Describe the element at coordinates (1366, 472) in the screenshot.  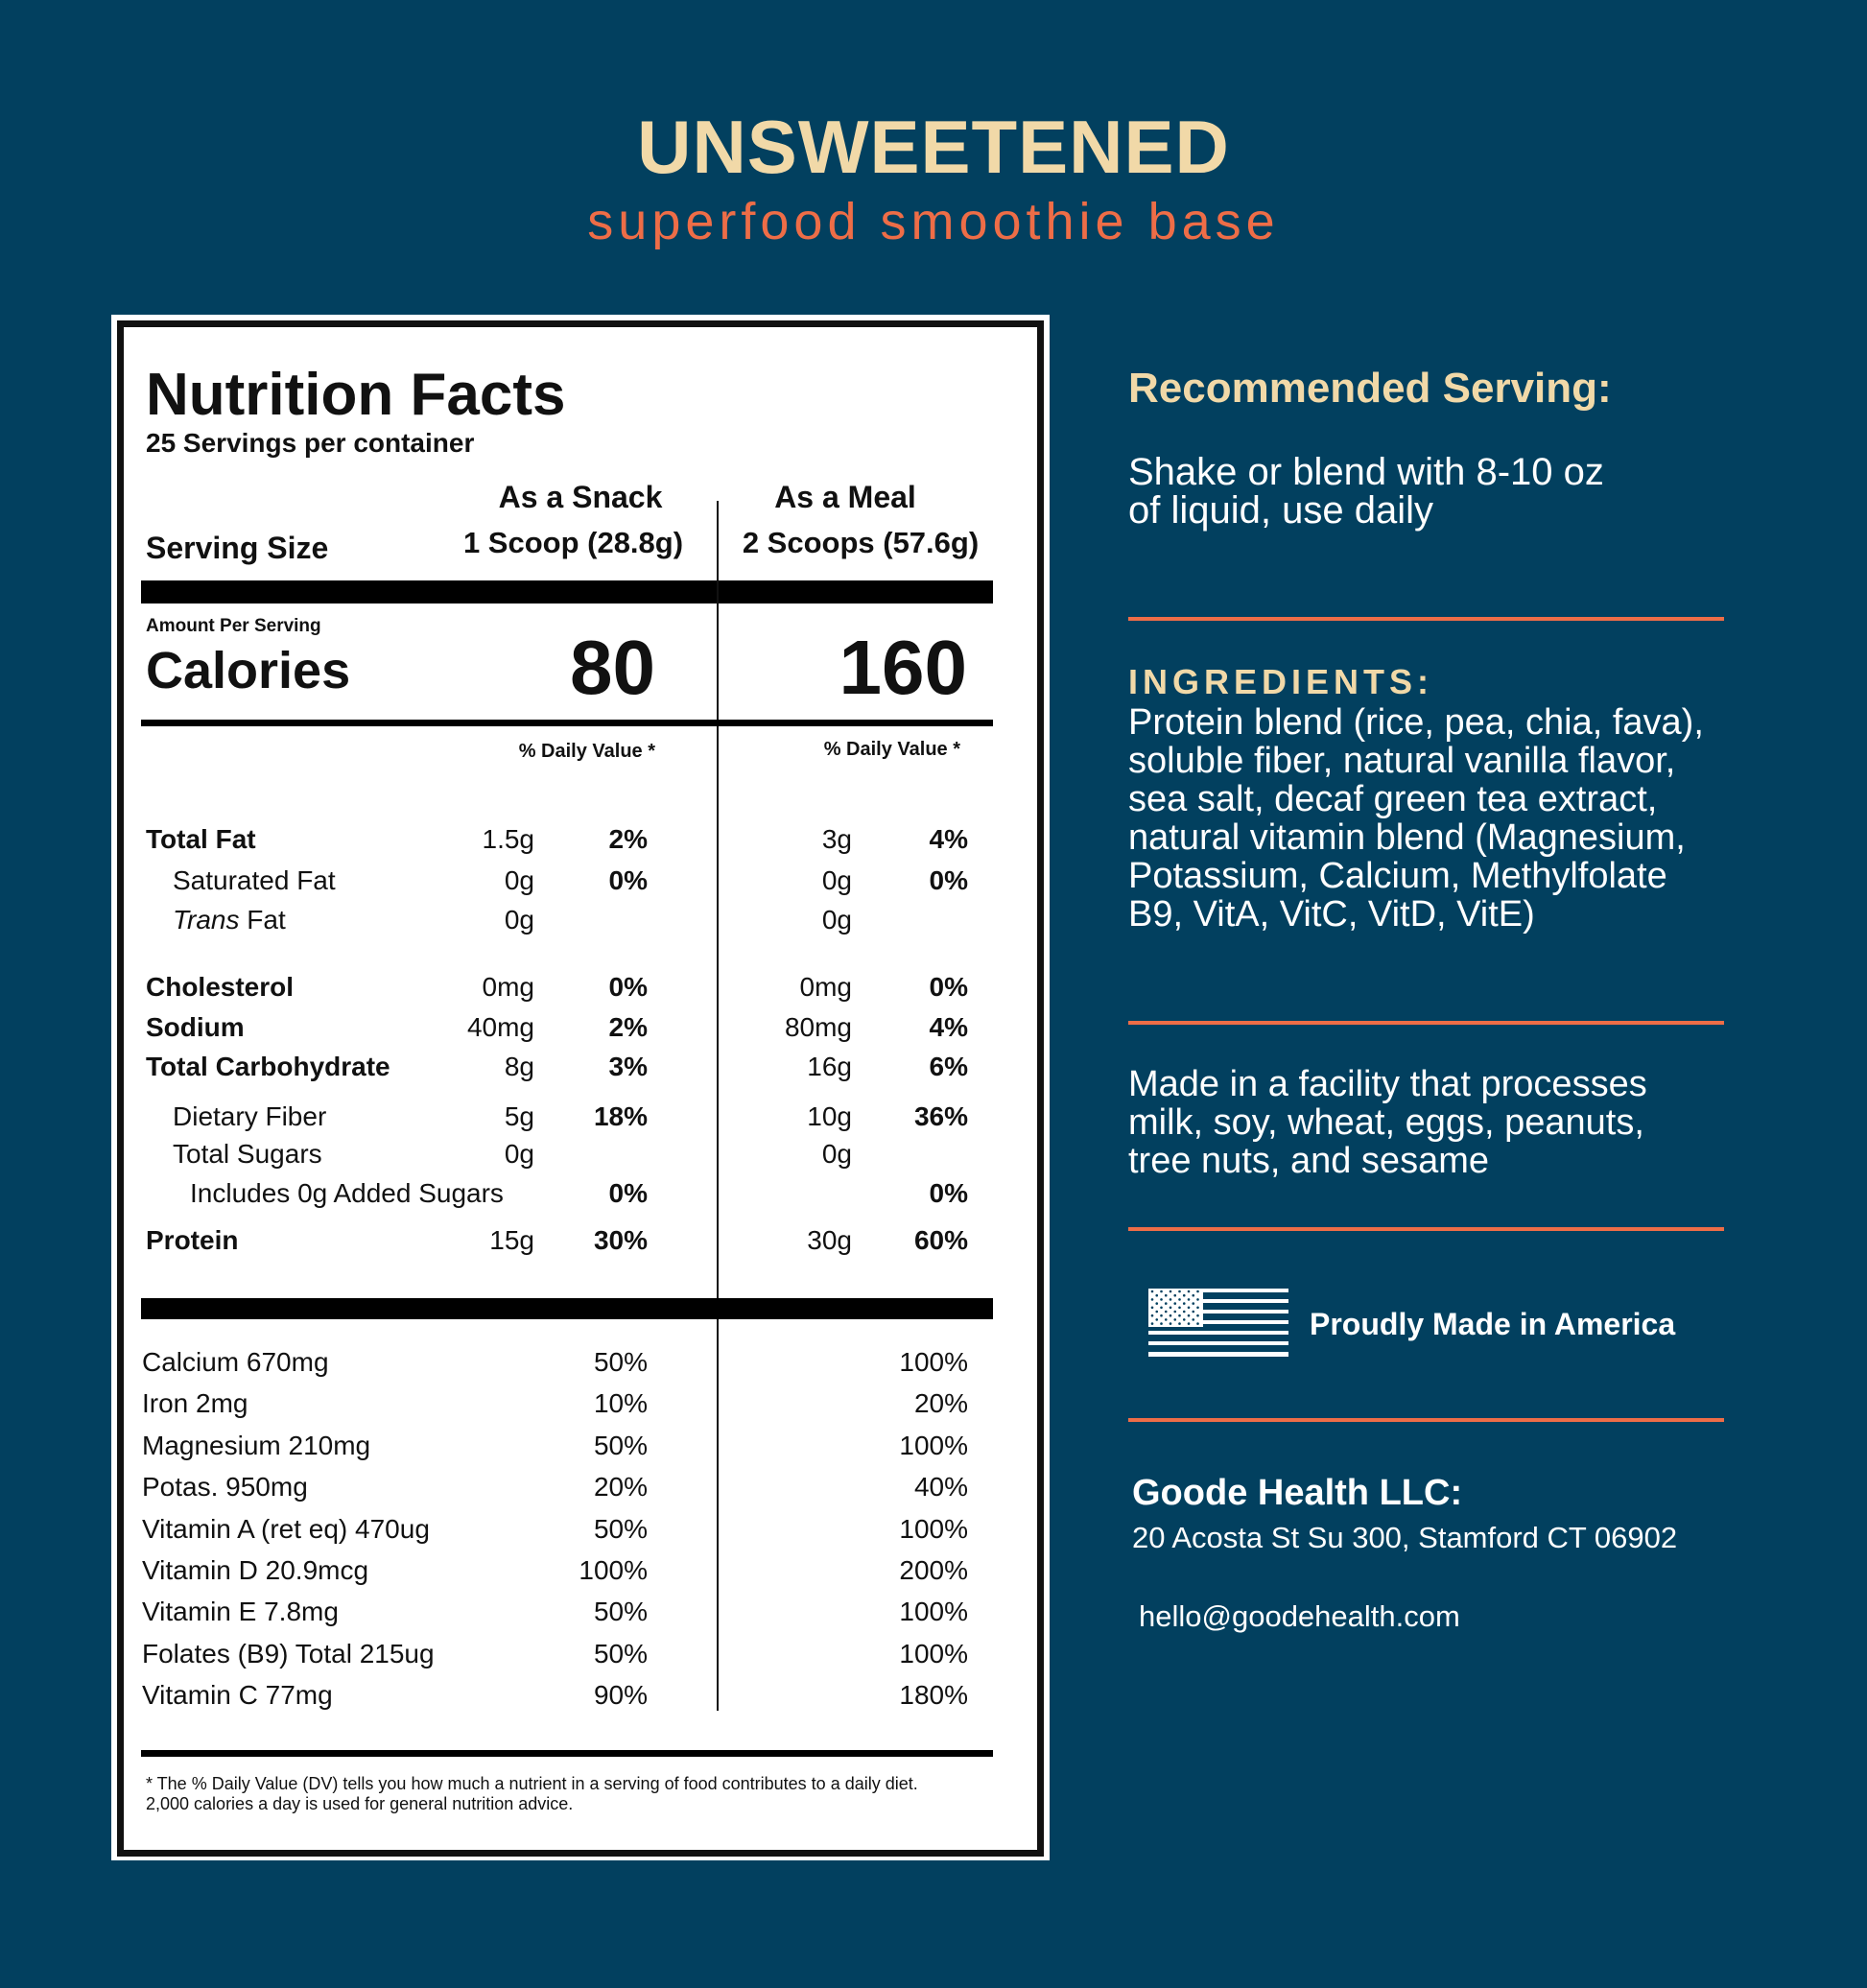
I see `serving-line-1: Shake or blend with 8-10 oz` at that location.